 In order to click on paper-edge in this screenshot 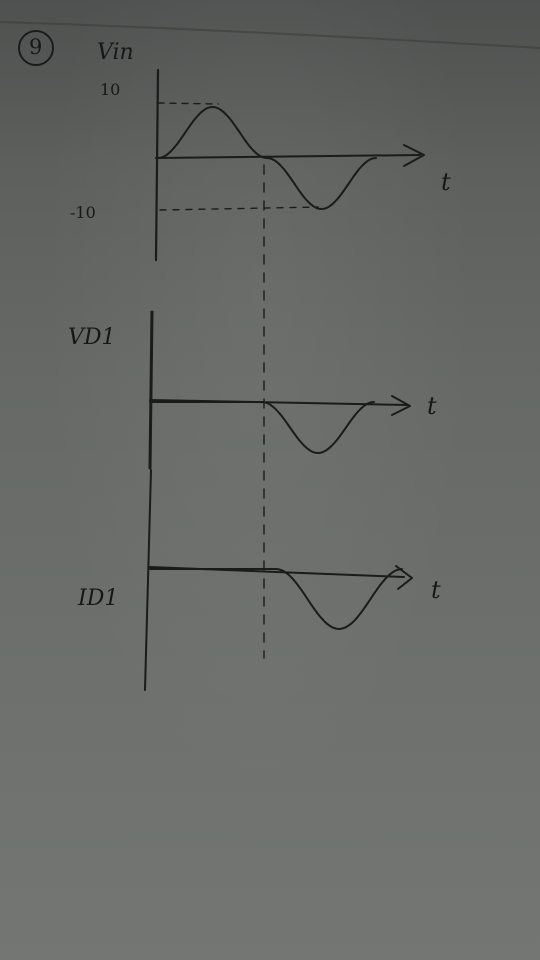, I will do `click(270, 35)`.